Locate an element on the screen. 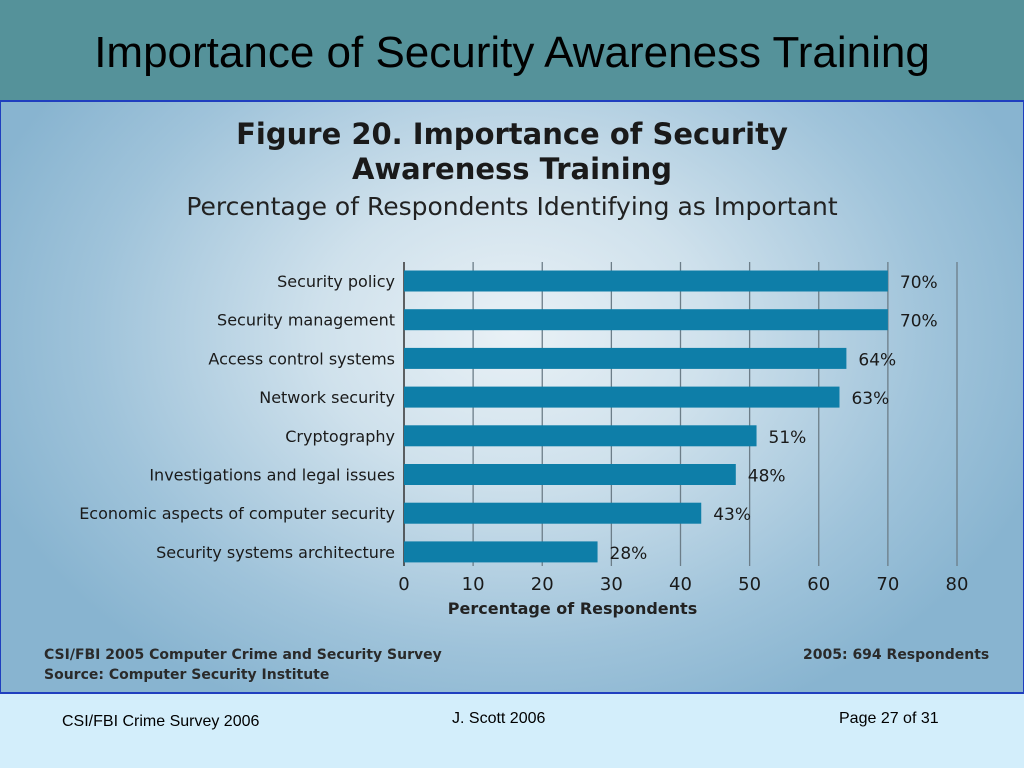  value-label-6: 43% is located at coordinates (732, 515).